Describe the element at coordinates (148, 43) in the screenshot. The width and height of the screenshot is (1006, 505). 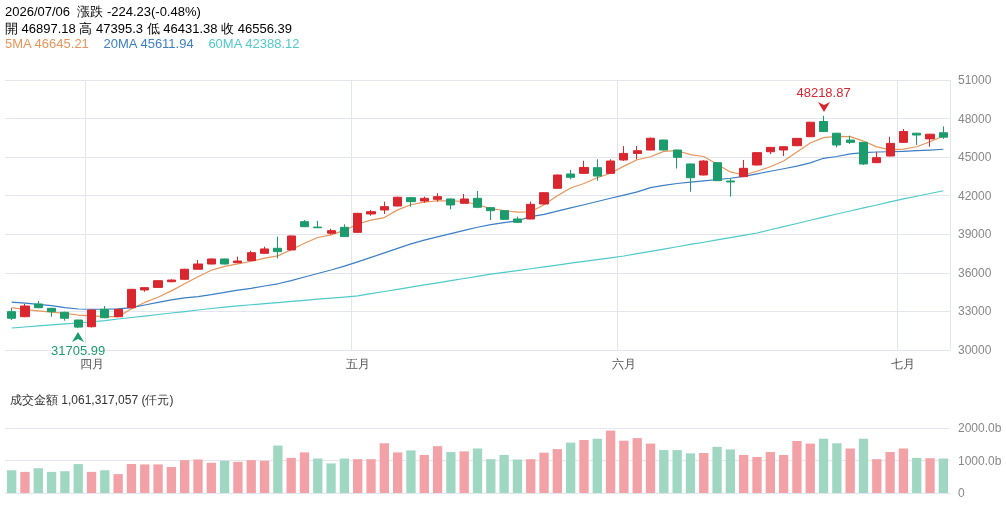
I see `text: 20MA 45611.94` at that location.